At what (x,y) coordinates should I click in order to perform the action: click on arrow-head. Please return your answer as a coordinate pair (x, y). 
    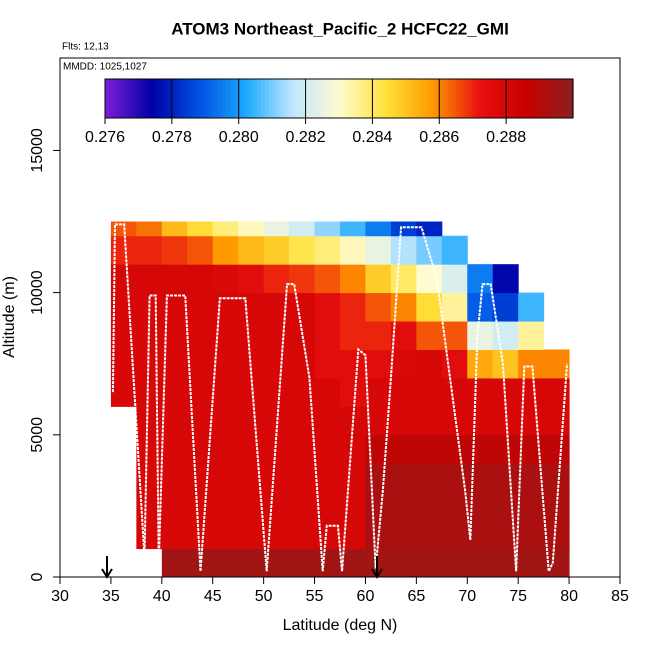
    Looking at the image, I should click on (377, 573).